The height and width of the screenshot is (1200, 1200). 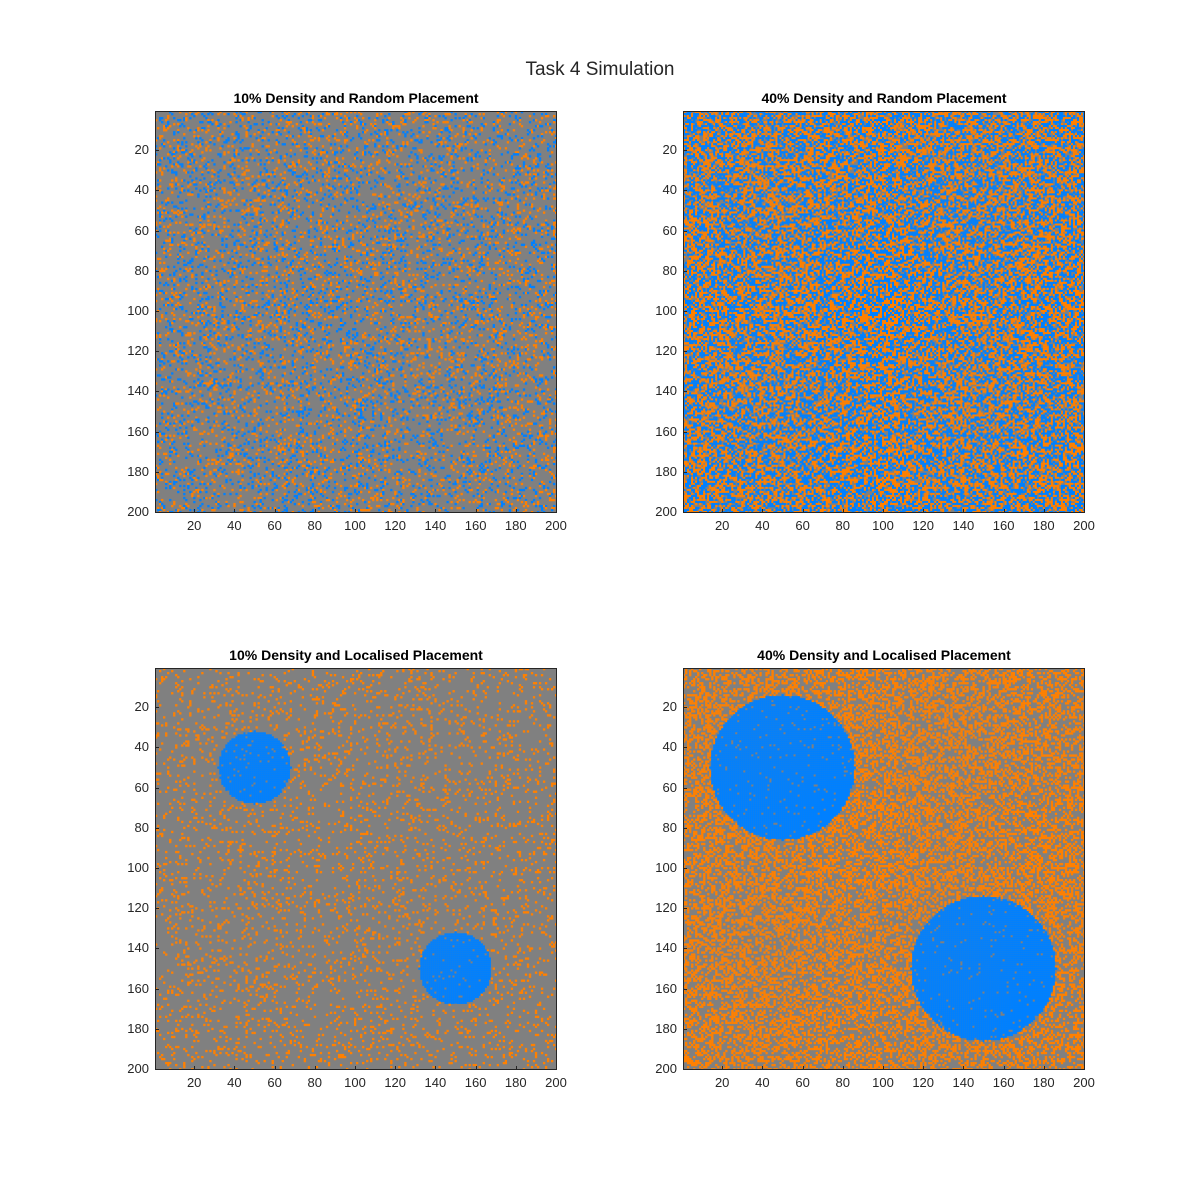 What do you see at coordinates (194, 1082) in the screenshot?
I see `x-tick-label: 20` at bounding box center [194, 1082].